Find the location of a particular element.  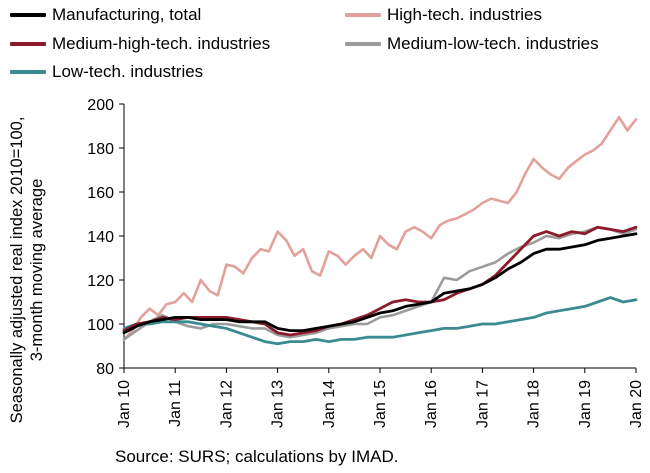

legend-item-high-tech: High-tech. industries is located at coordinates (443, 15).